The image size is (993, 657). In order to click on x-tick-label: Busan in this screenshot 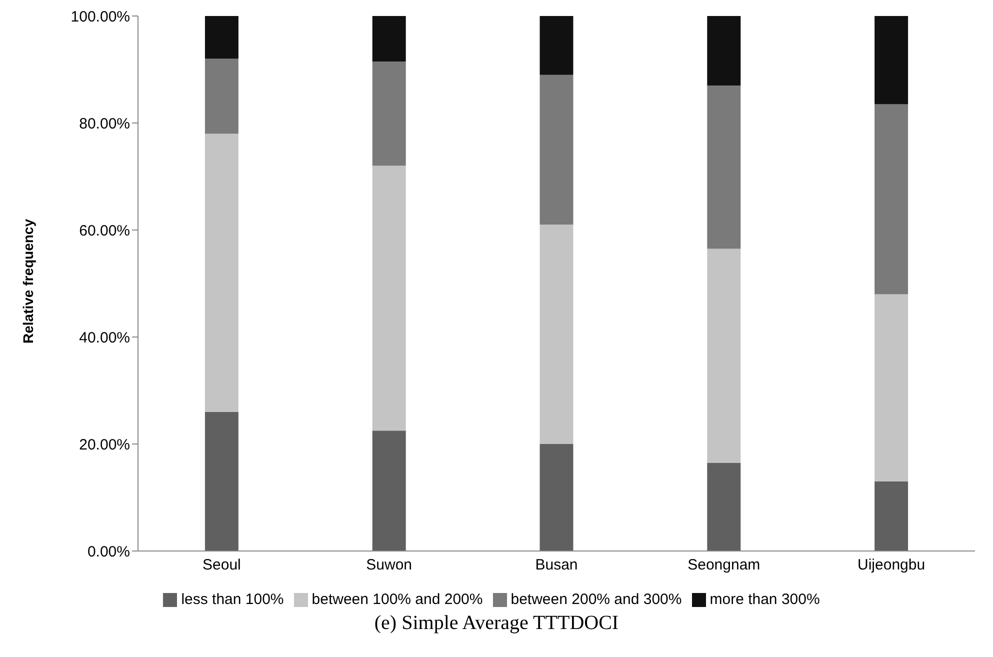, I will do `click(556, 565)`.